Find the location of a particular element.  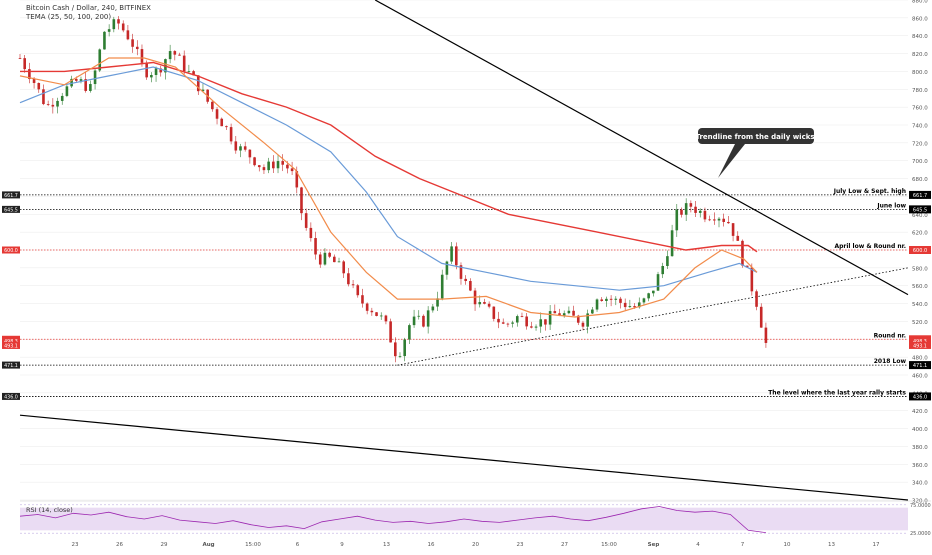

y-tick-label: 860.0 is located at coordinates (920, 19).